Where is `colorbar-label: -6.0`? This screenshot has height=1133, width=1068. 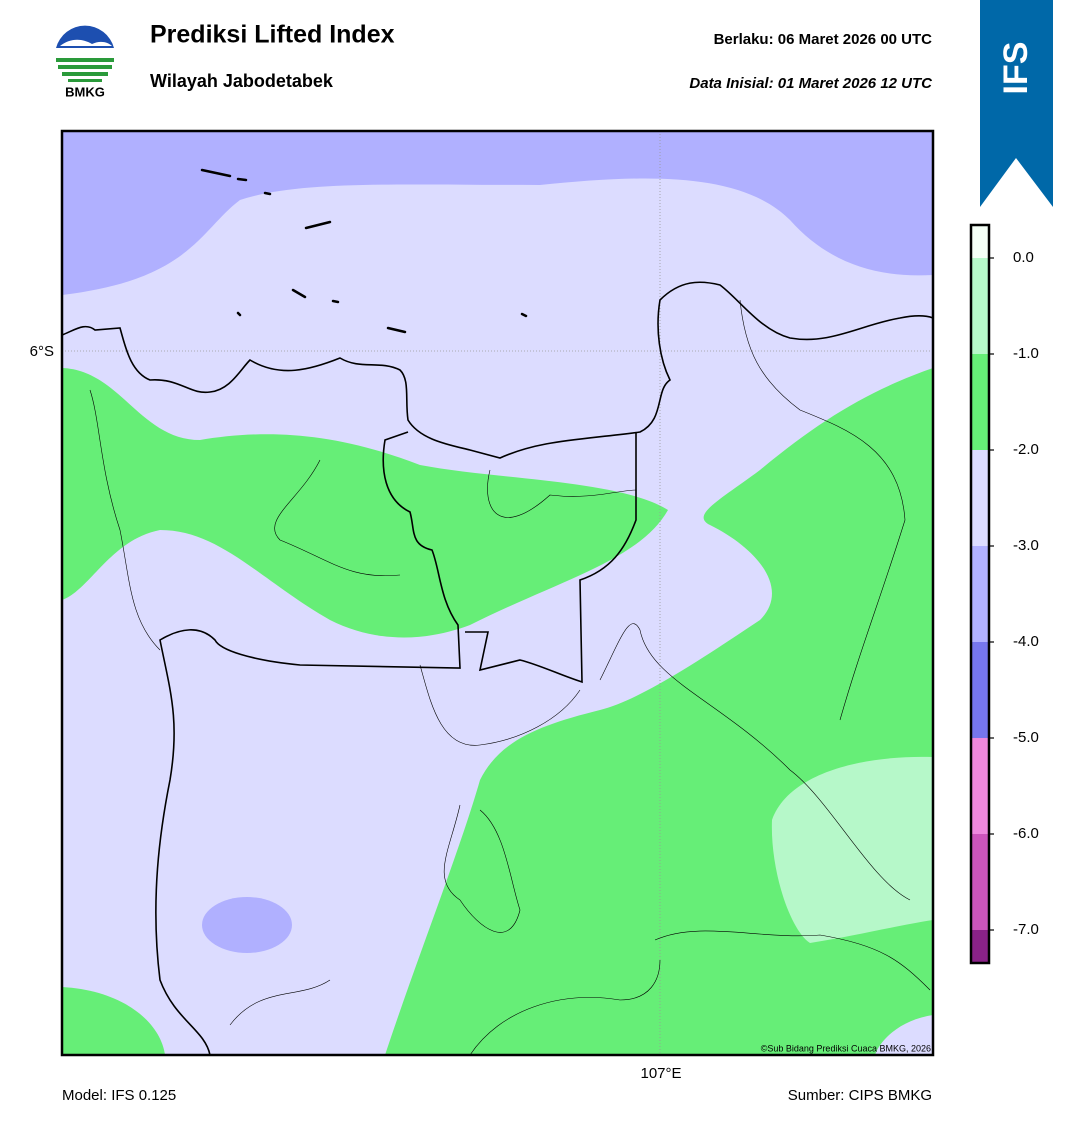
colorbar-label: -6.0 is located at coordinates (1026, 833).